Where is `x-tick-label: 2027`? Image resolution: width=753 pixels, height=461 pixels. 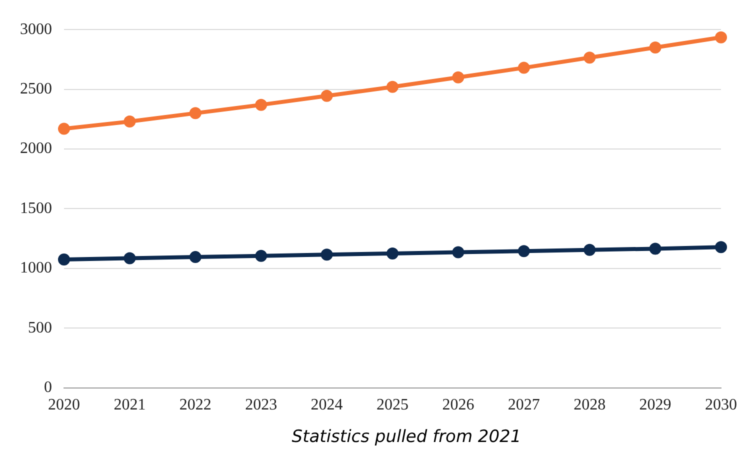
x-tick-label: 2027 is located at coordinates (524, 405).